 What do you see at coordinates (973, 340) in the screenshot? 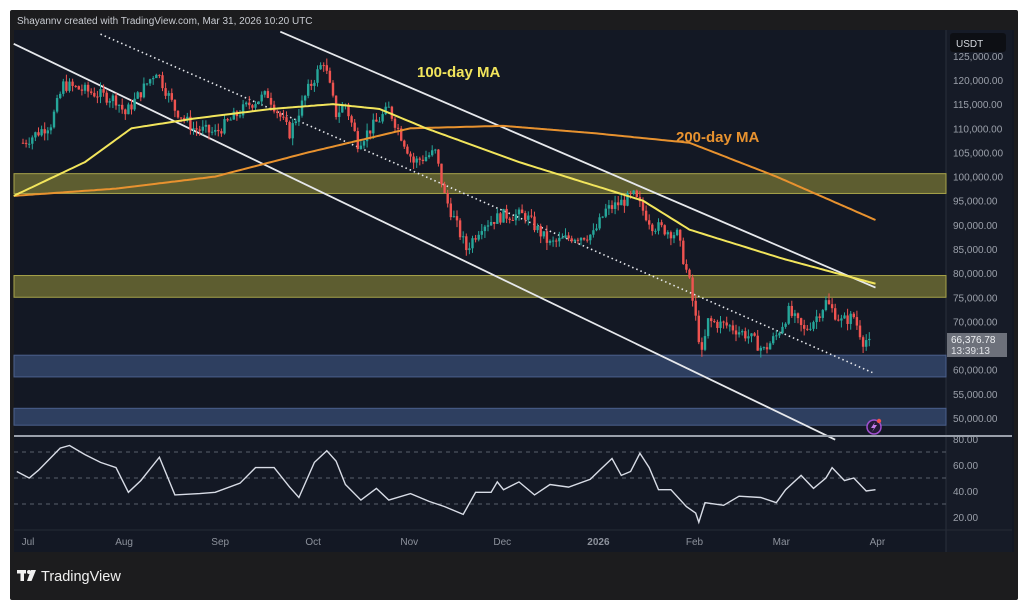
I see `last-price: 66,376.78` at bounding box center [973, 340].